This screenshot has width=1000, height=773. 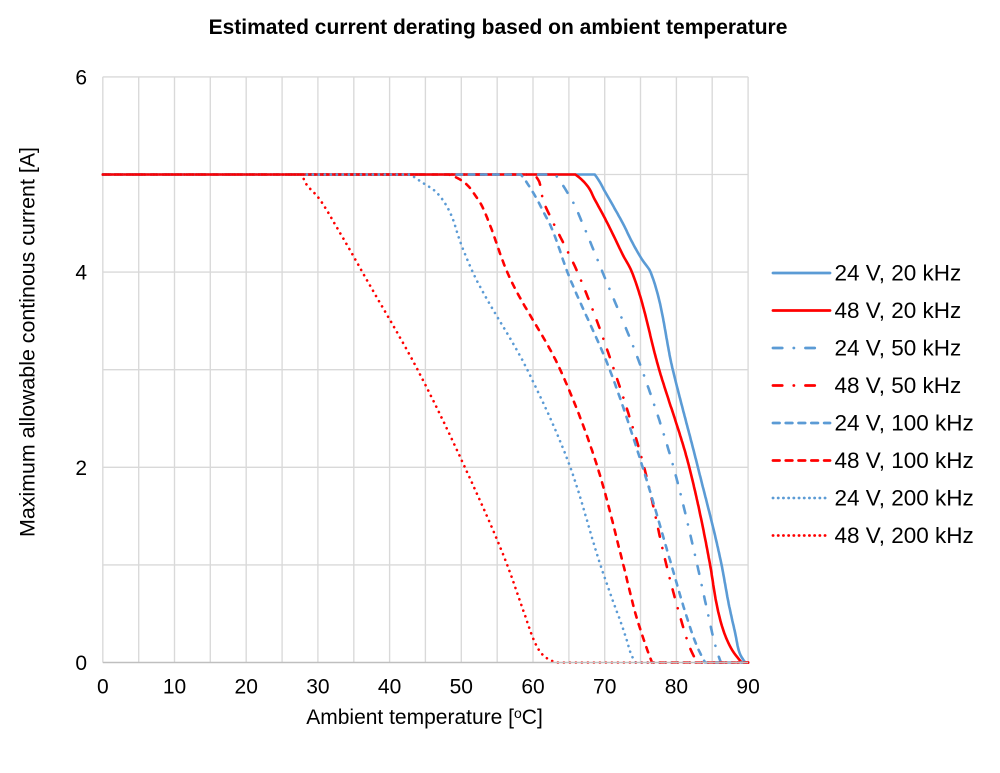 What do you see at coordinates (461, 687) in the screenshot?
I see `svg-text: 50` at bounding box center [461, 687].